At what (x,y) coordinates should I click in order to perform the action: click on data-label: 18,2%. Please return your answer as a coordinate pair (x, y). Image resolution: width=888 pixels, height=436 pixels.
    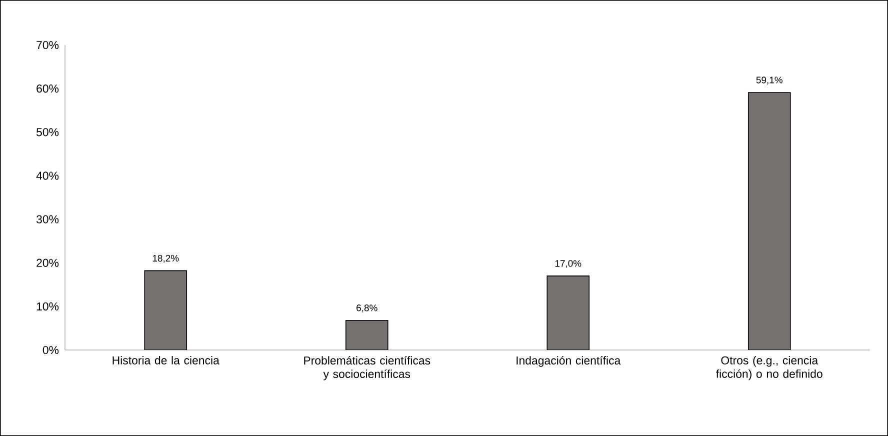
    Looking at the image, I should click on (165, 258).